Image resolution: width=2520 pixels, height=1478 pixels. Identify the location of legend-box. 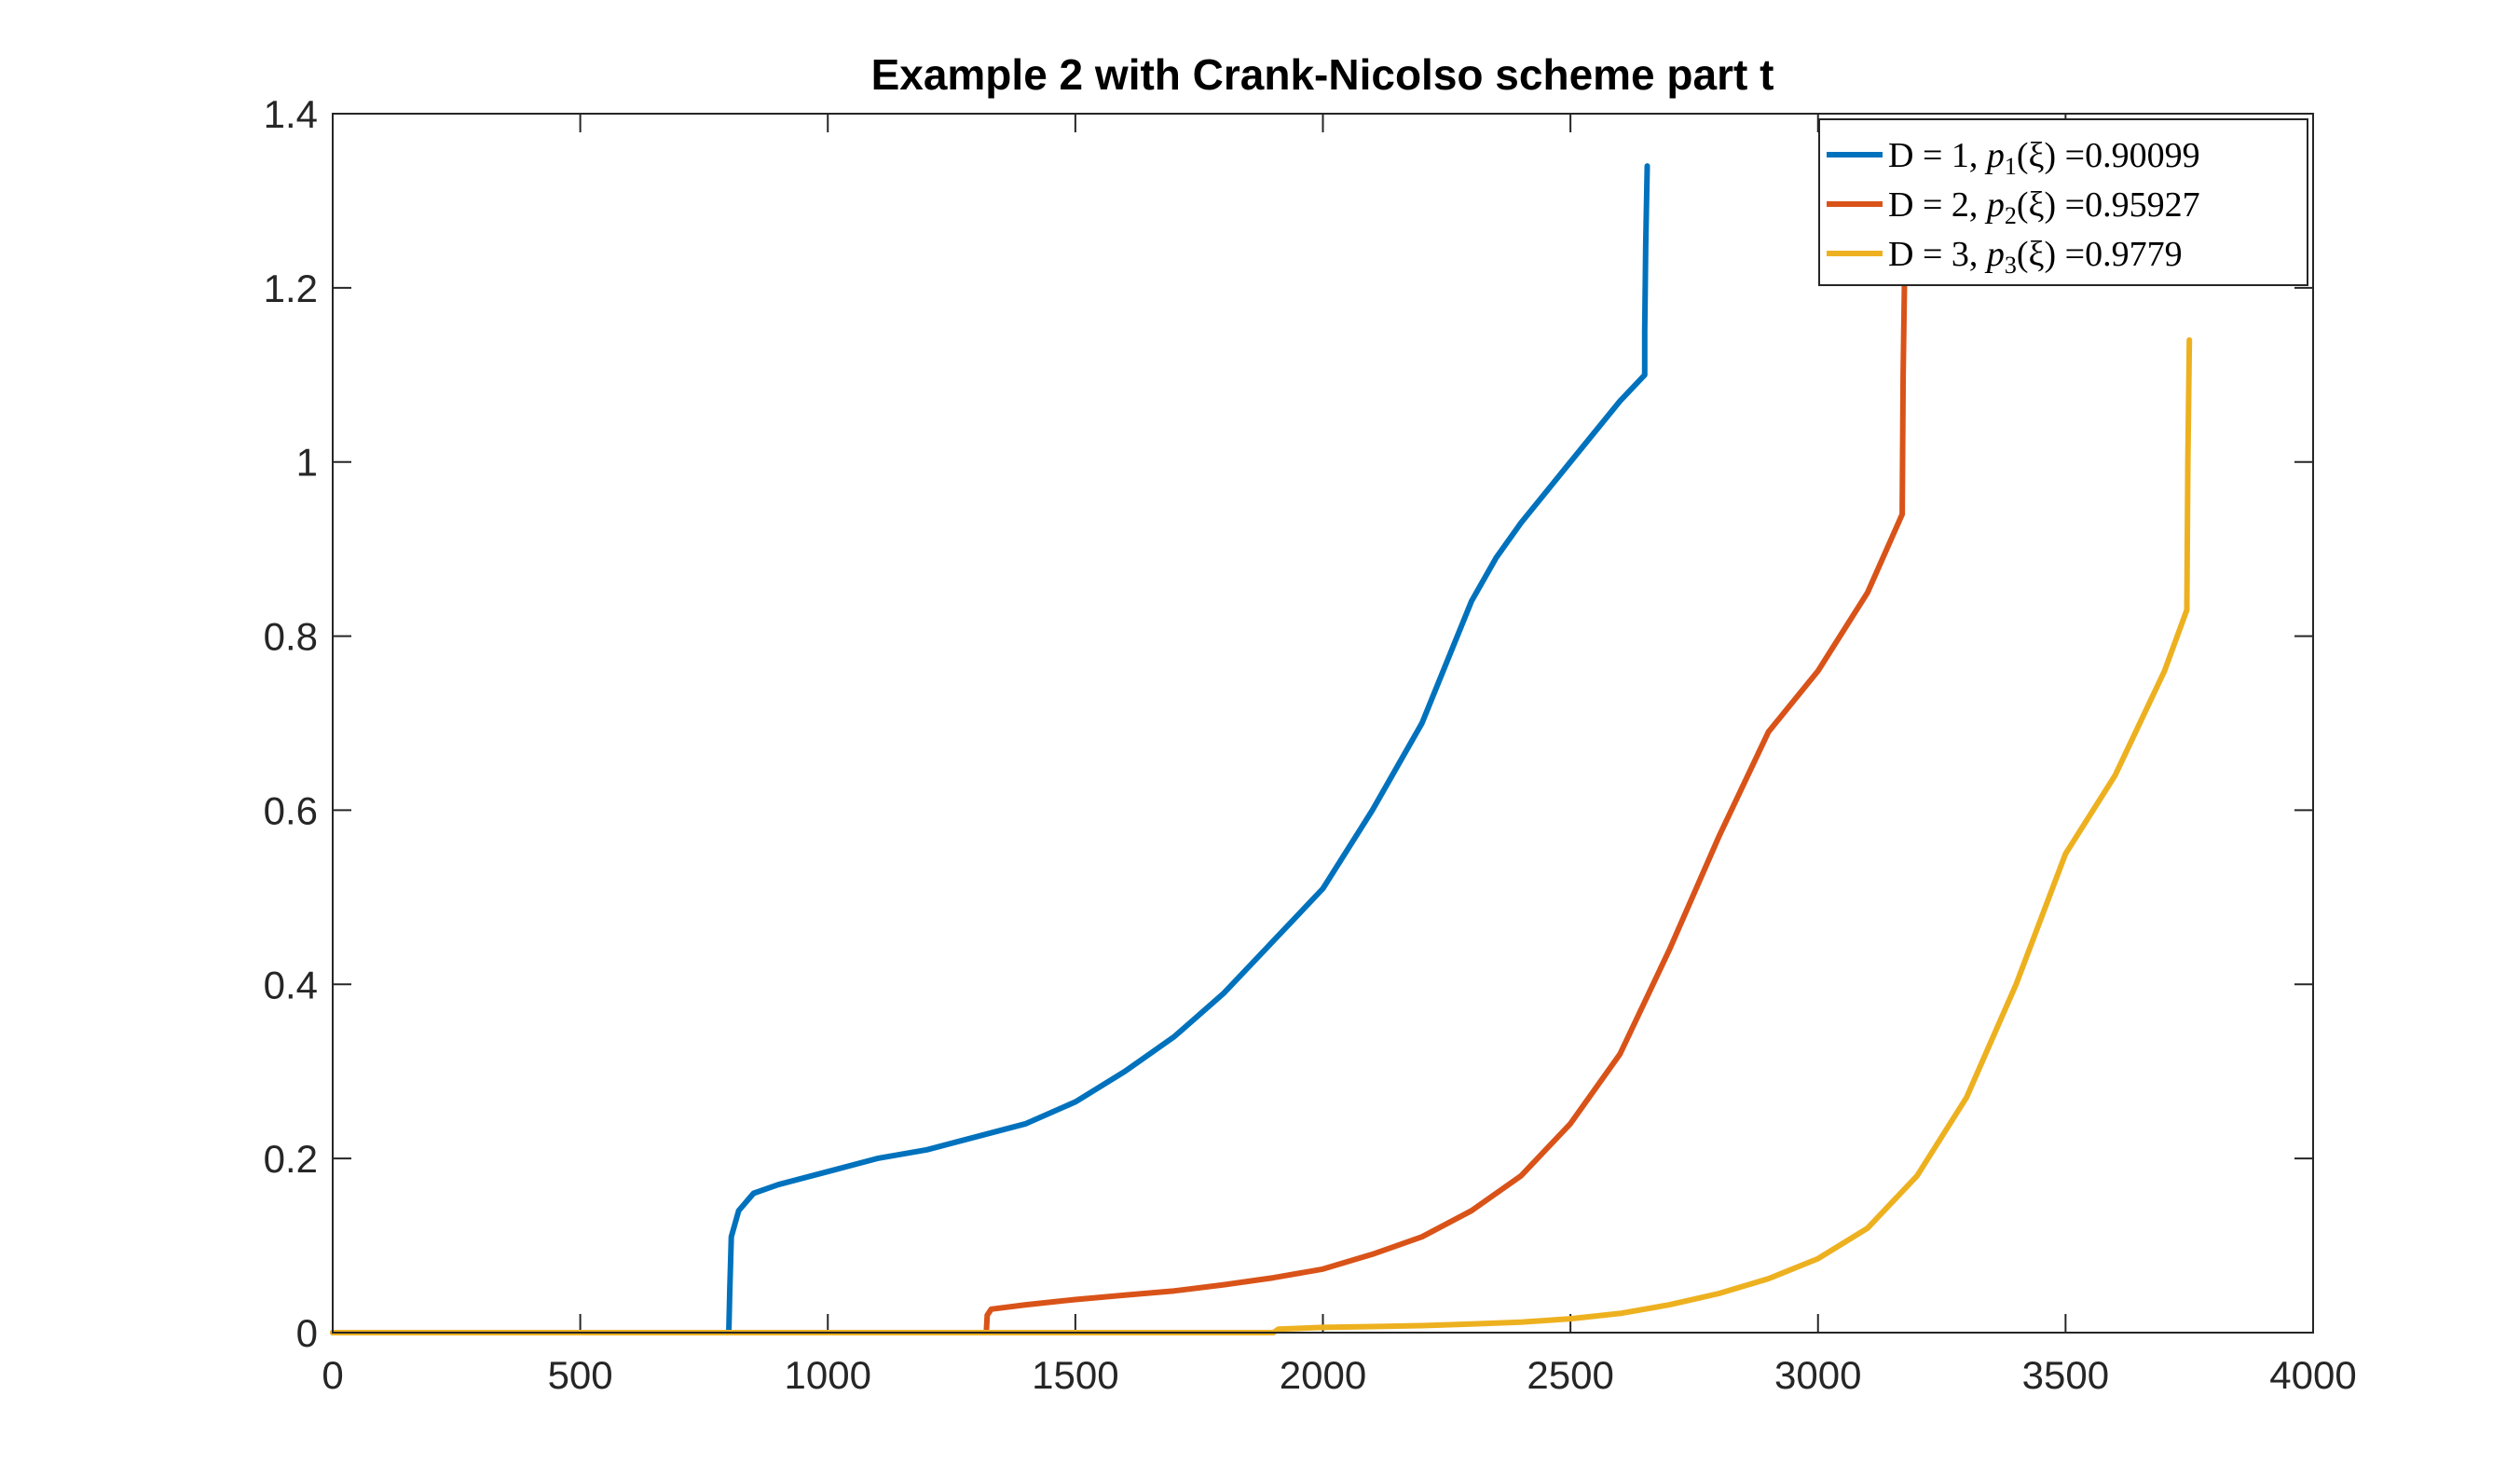
(2063, 202).